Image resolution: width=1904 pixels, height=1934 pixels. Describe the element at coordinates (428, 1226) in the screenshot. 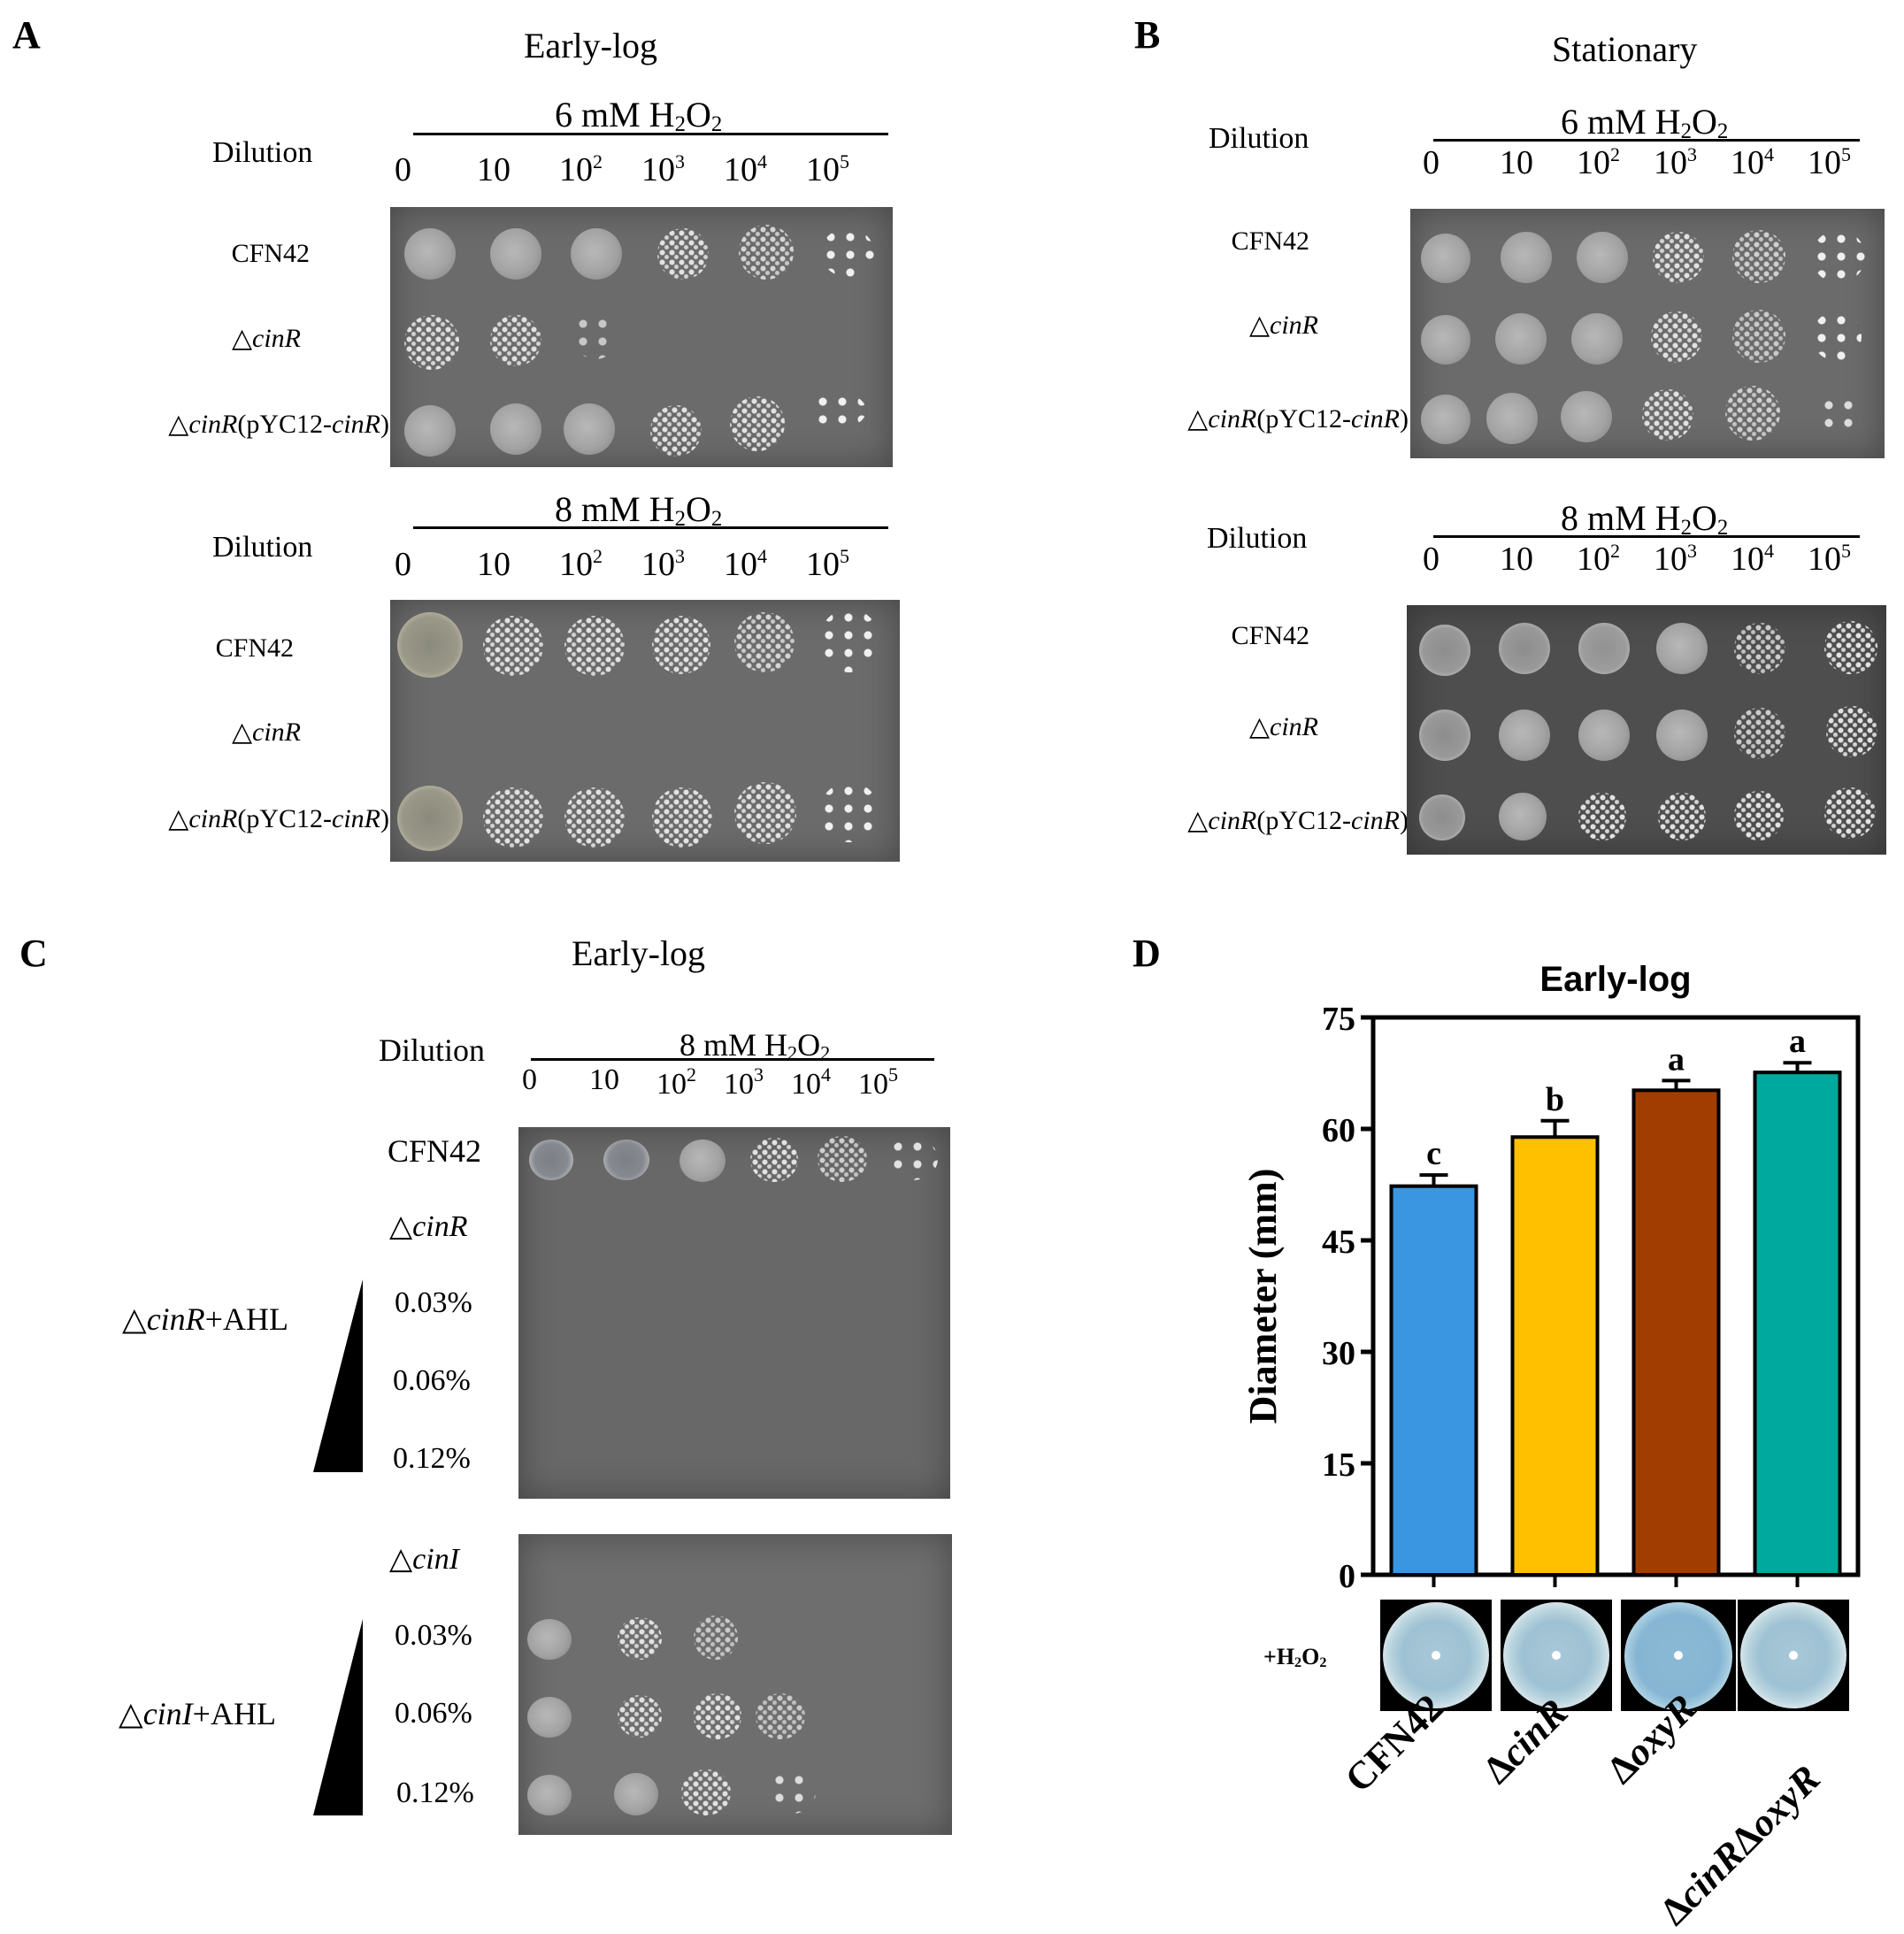

I see `plate1-row-label-cinr: △cinR` at that location.